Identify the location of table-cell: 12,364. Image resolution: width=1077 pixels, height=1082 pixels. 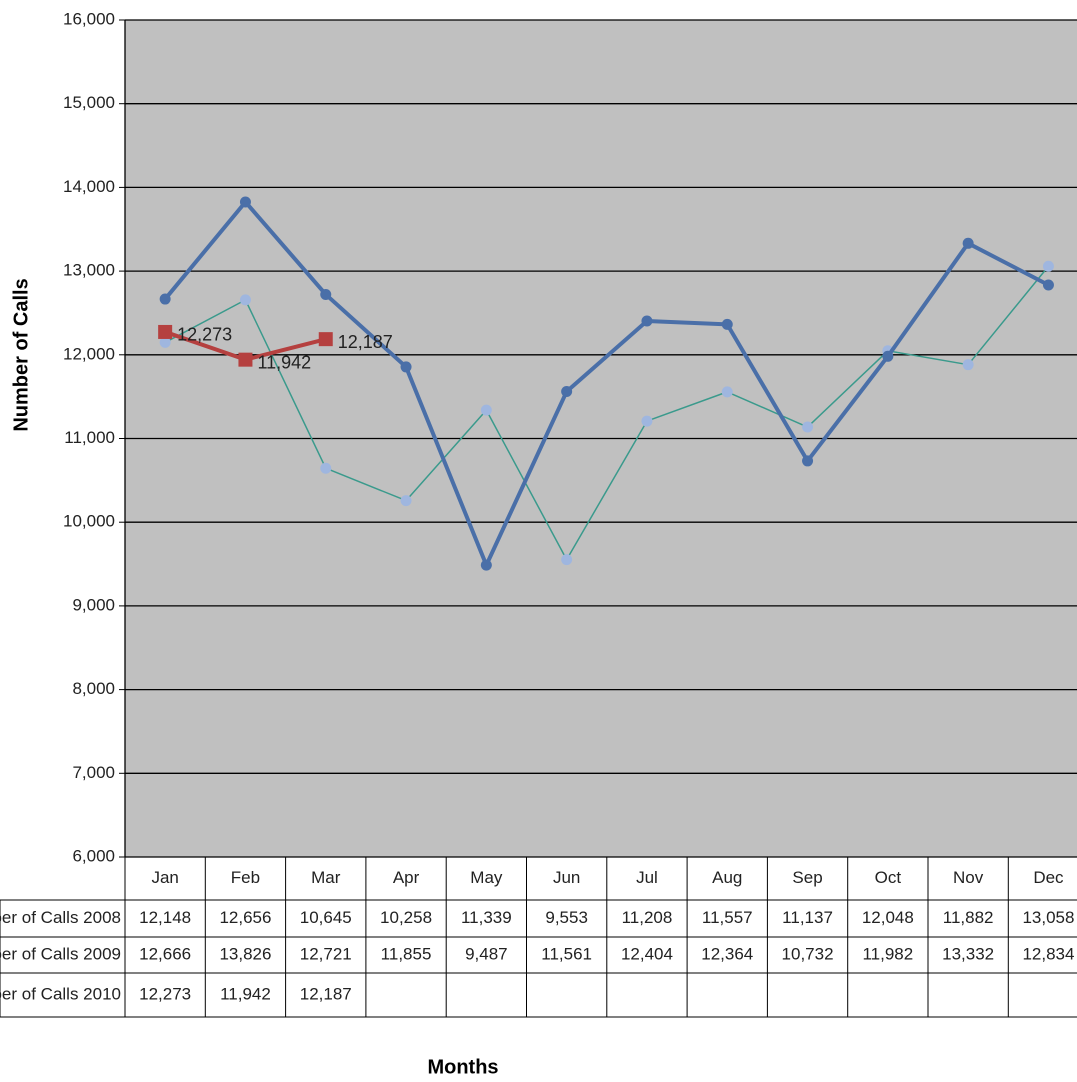
(727, 953).